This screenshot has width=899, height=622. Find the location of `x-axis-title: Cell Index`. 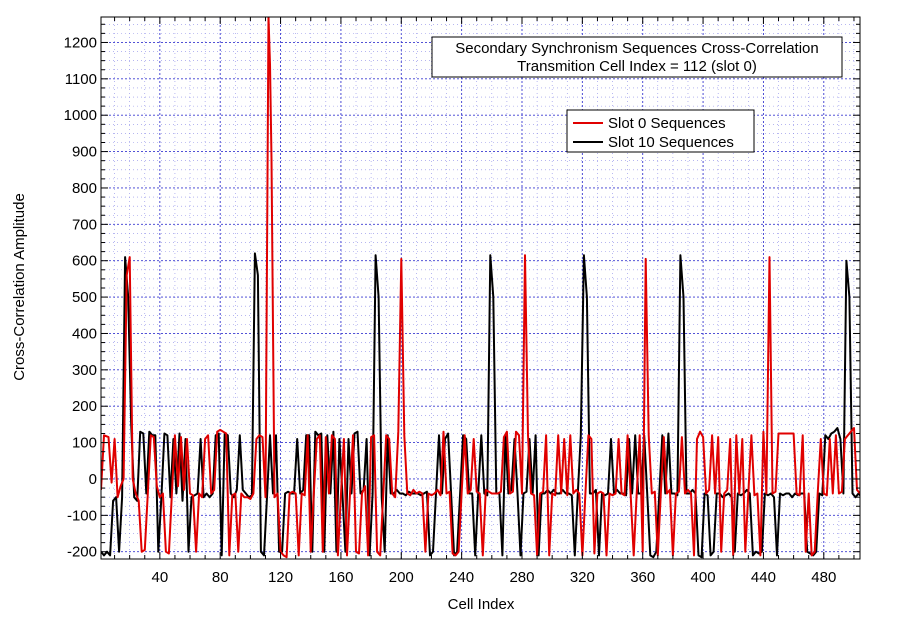

x-axis-title: Cell Index is located at coordinates (481, 604).